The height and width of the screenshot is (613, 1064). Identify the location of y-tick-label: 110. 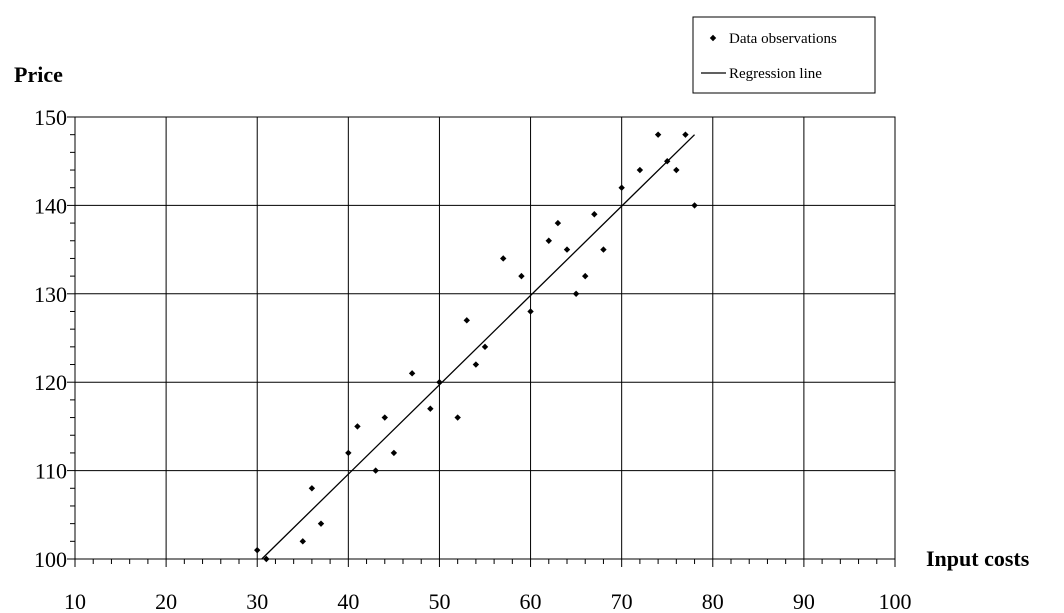
(51, 471).